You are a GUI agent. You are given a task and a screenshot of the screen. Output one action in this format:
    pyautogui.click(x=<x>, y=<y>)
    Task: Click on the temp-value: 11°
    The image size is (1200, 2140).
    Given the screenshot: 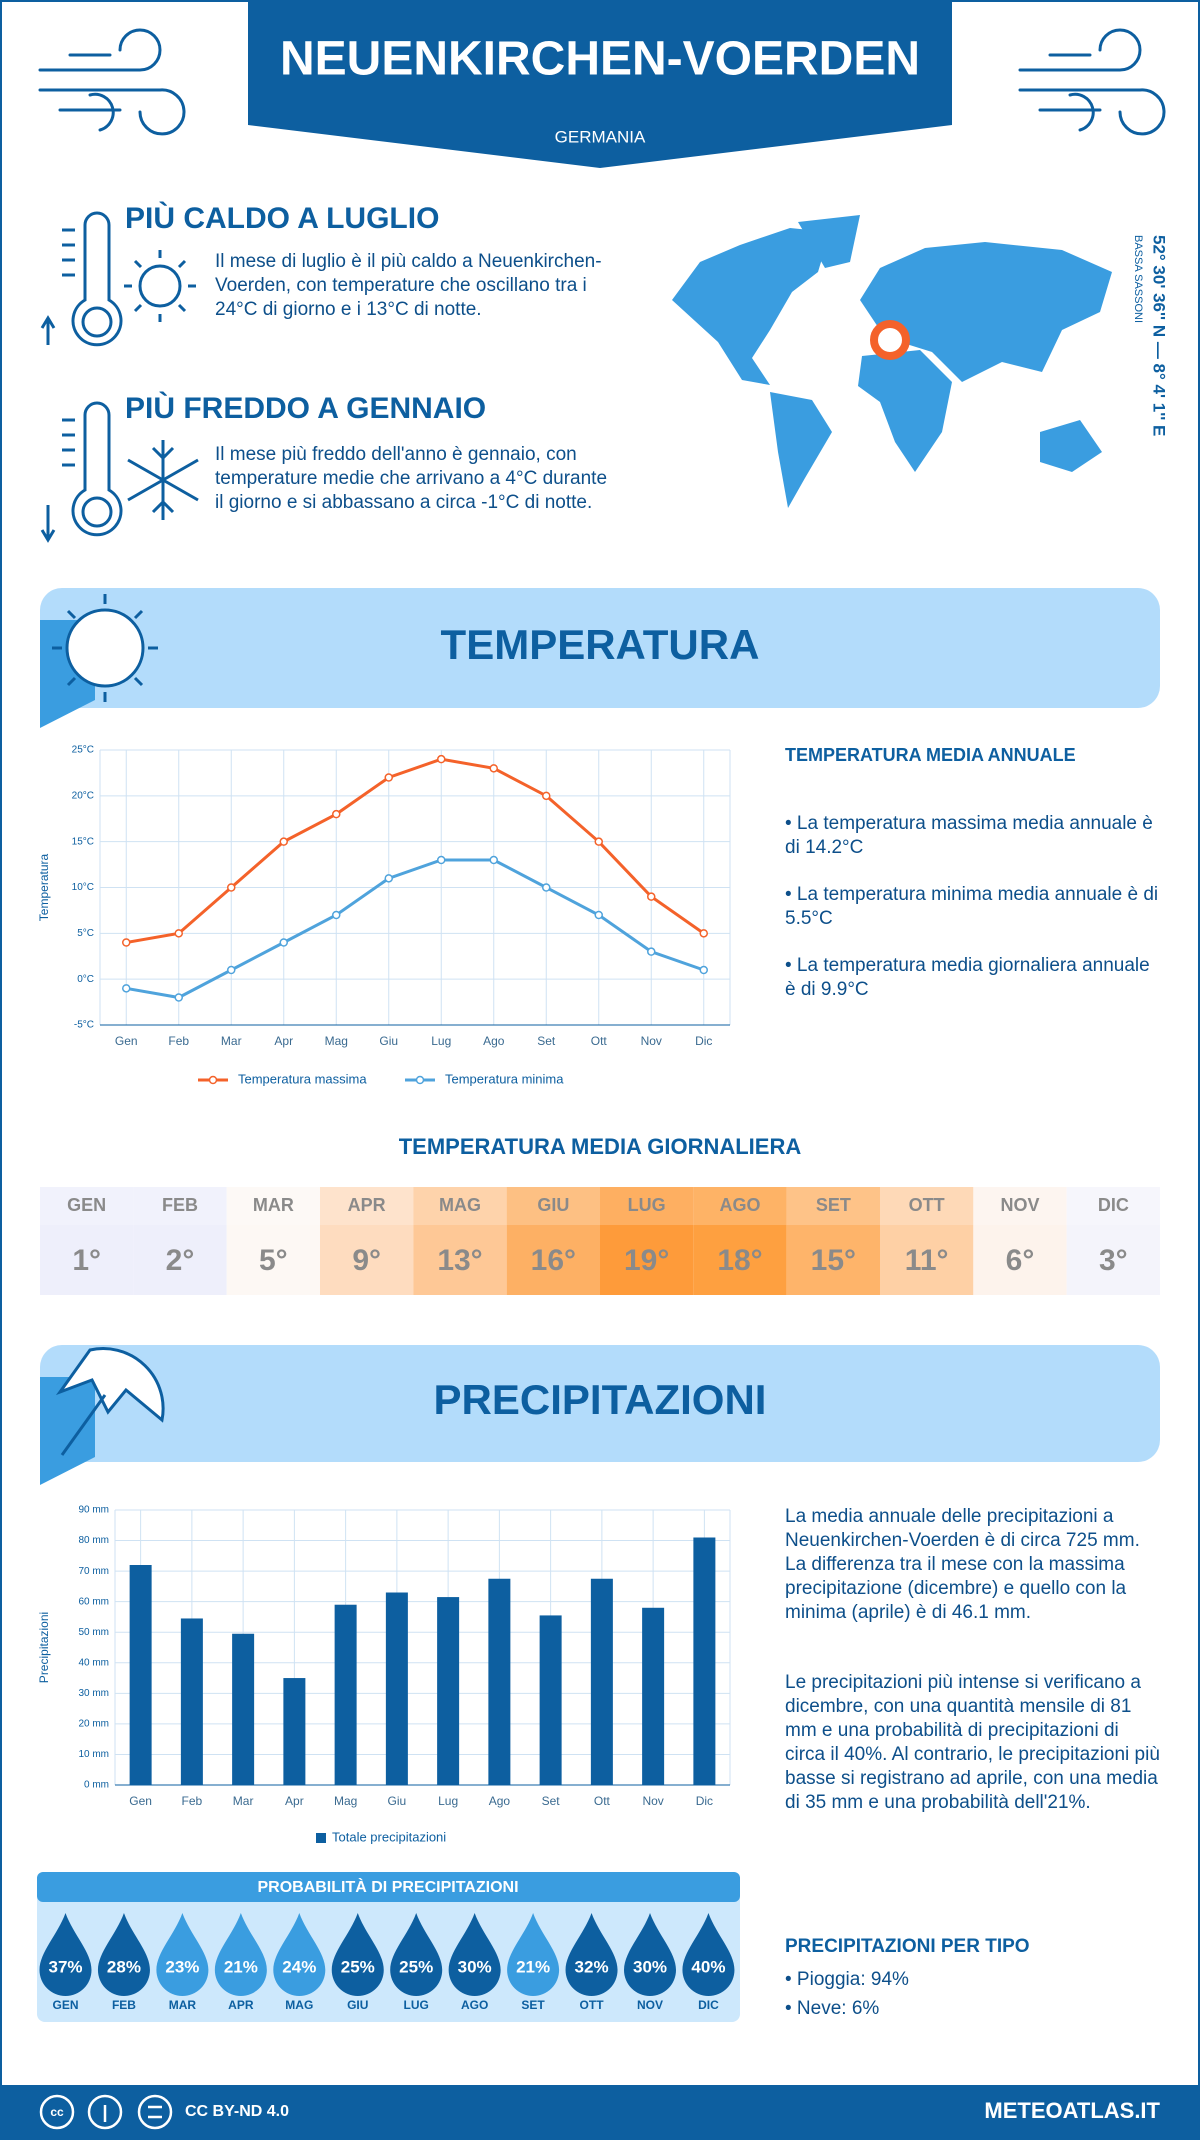 What is the action you would take?
    pyautogui.click(x=927, y=1260)
    